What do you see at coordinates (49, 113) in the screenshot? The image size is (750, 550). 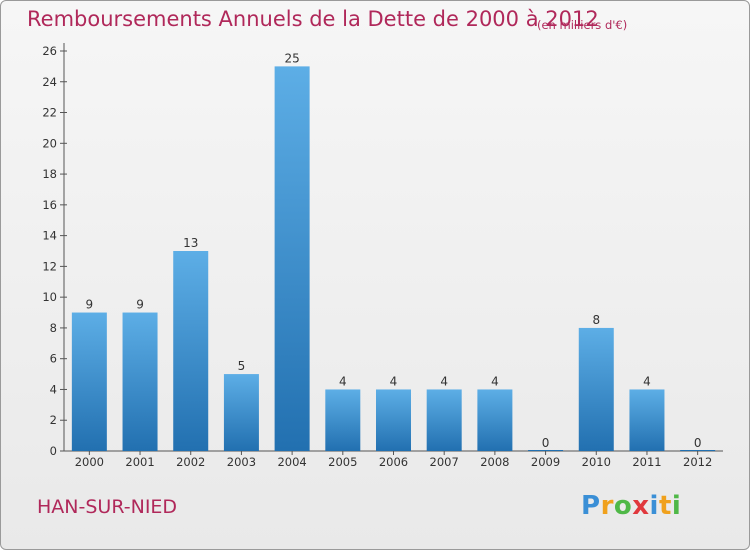 I see `y-tick-label: 22` at bounding box center [49, 113].